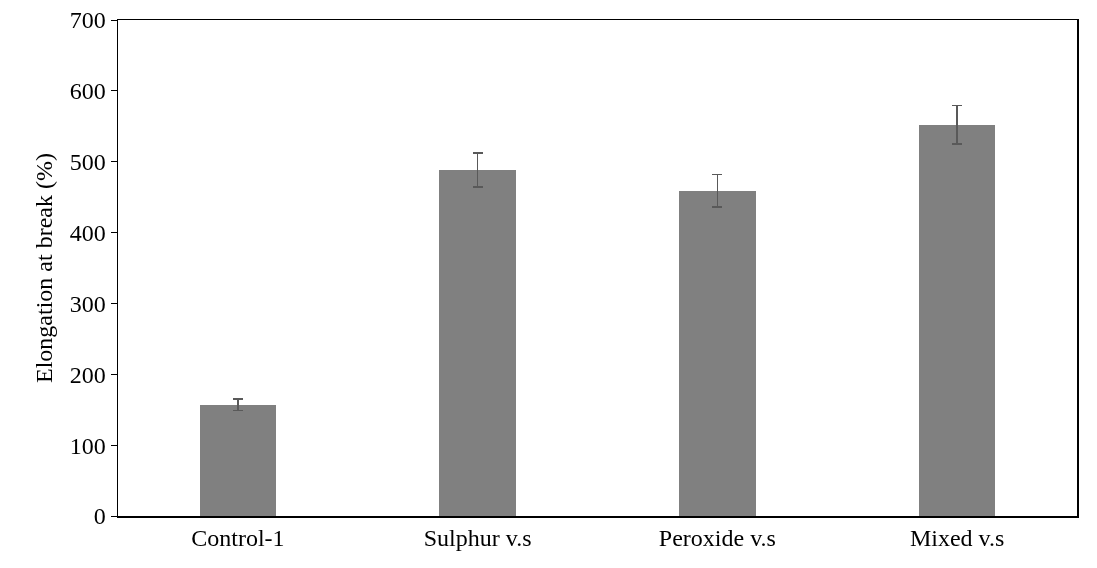 The width and height of the screenshot is (1097, 568). Describe the element at coordinates (87, 374) in the screenshot. I see `y-tick-label: 200` at that location.